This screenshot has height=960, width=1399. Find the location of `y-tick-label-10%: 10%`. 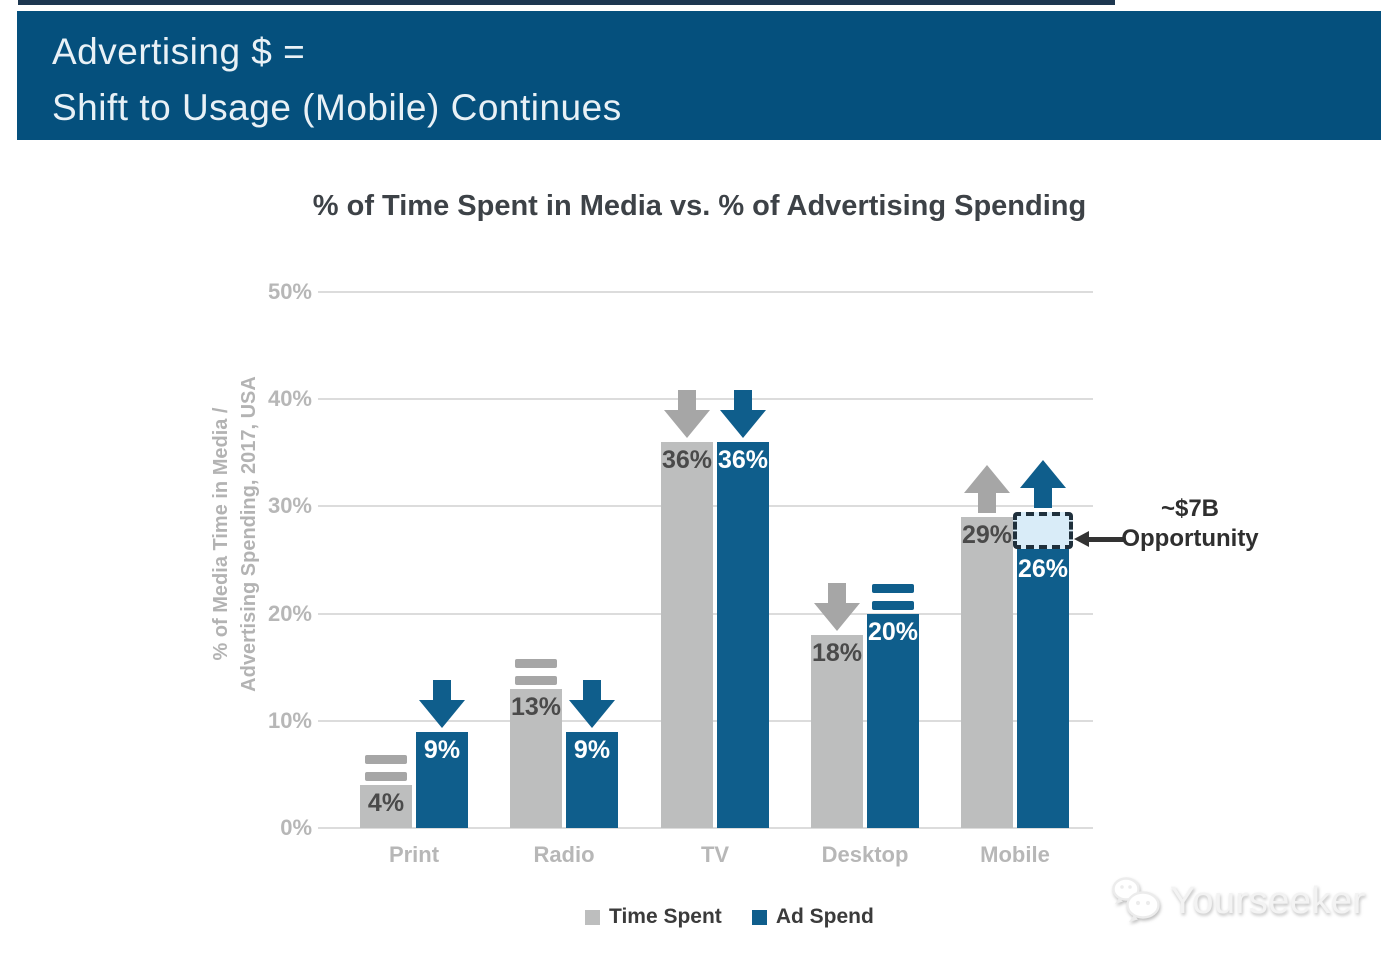

y-tick-label-10%: 10% is located at coordinates (289, 720).